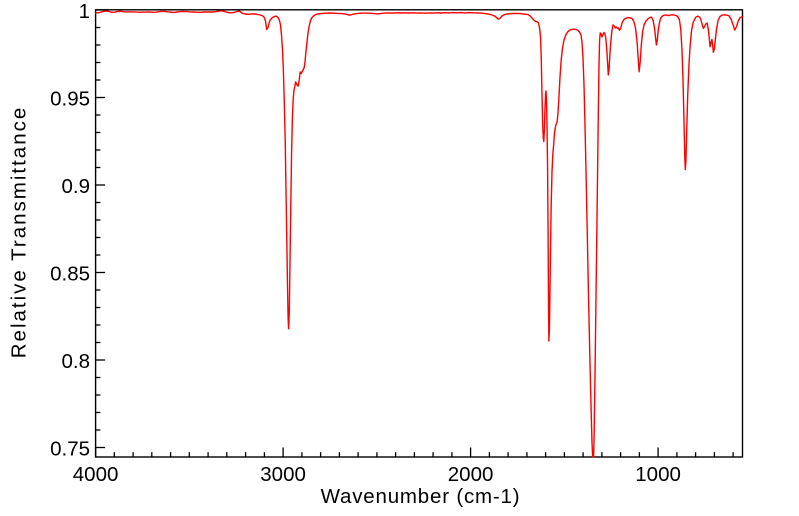 The width and height of the screenshot is (799, 516). What do you see at coordinates (84, 11) in the screenshot?
I see `svg-text: 1` at bounding box center [84, 11].